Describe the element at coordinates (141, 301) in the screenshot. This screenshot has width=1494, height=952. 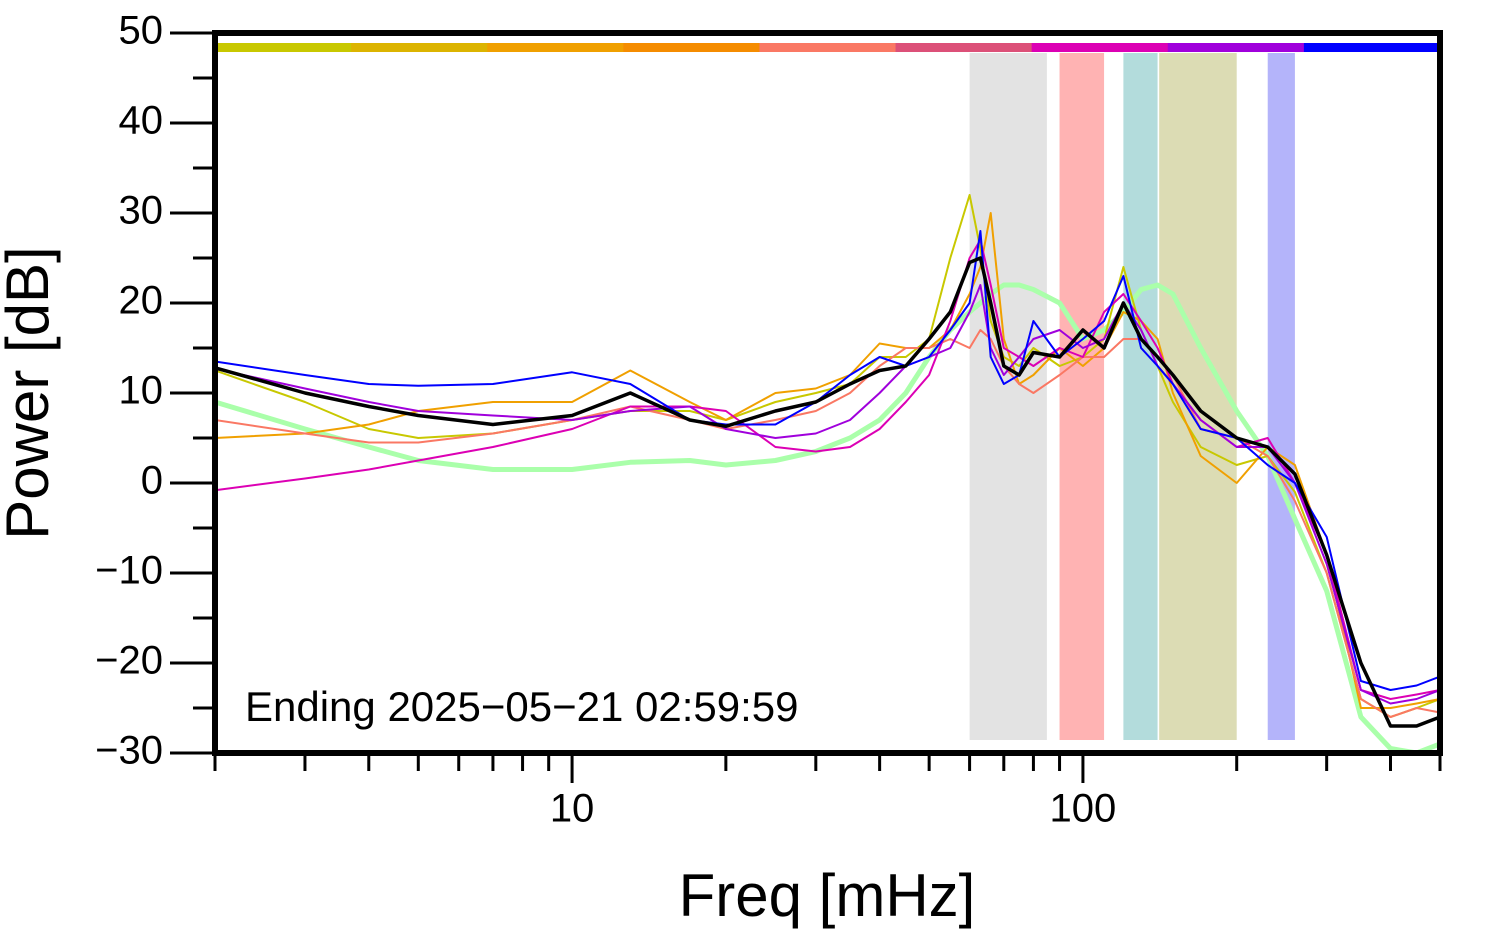
I see `y-tick-label: 20` at that location.